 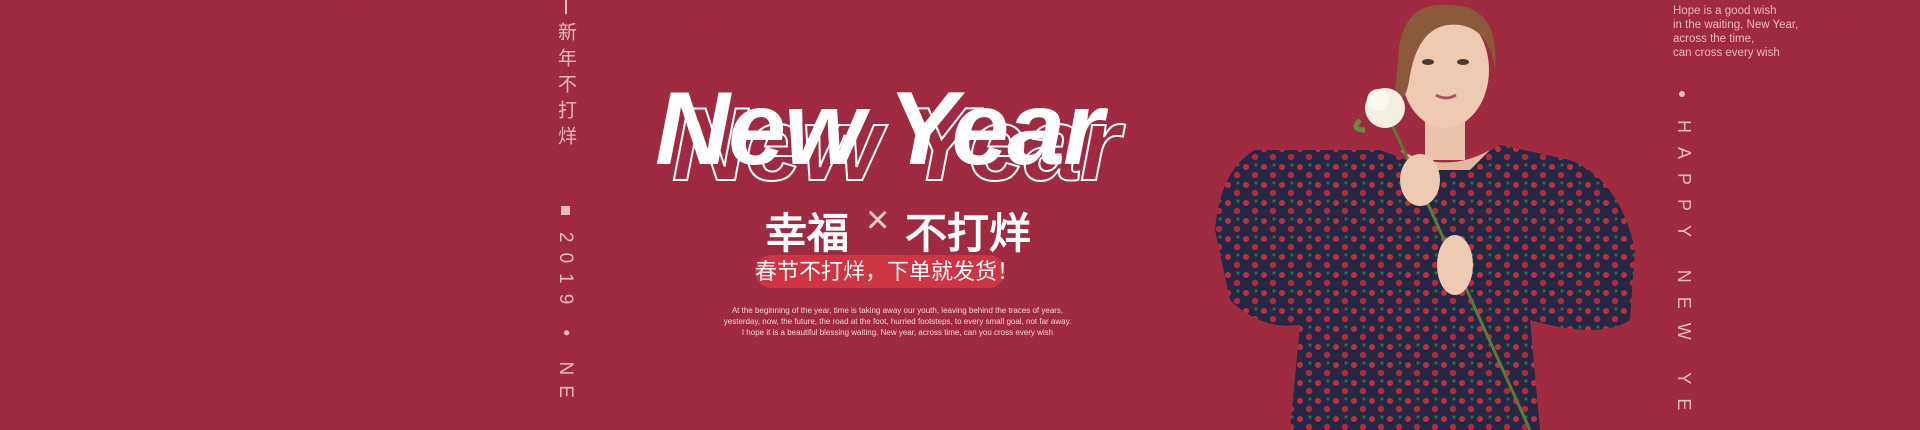 What do you see at coordinates (565, 320) in the screenshot?
I see `vertical-english: 2019 • NE` at bounding box center [565, 320].